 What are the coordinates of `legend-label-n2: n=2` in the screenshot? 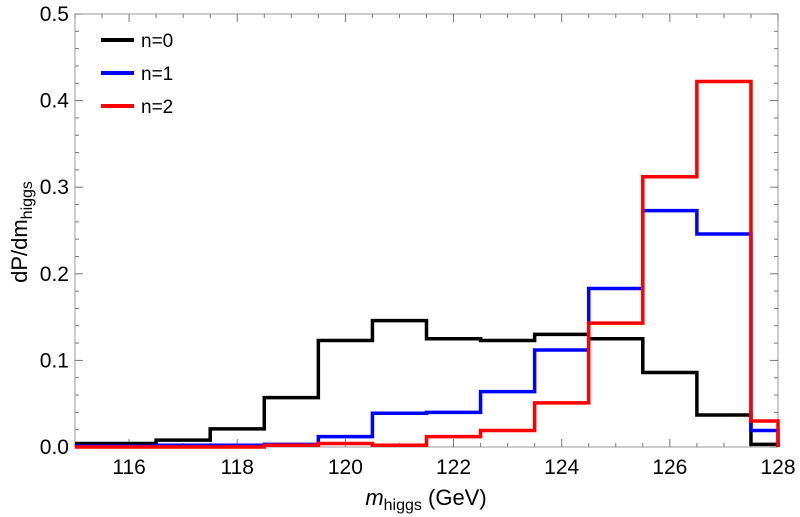 It's located at (157, 107).